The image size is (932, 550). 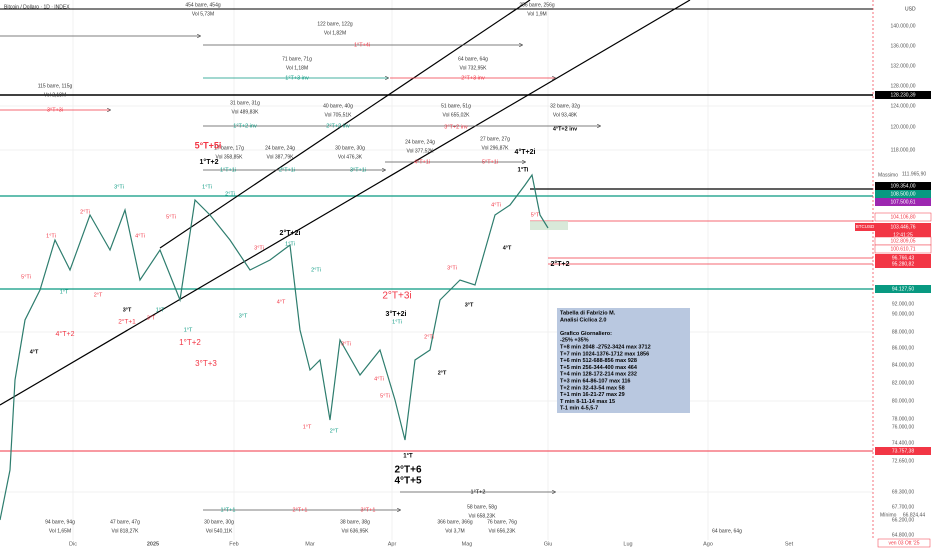 I want to click on table-line: T+6 min 512-688-856 max 928, so click(x=598, y=361).